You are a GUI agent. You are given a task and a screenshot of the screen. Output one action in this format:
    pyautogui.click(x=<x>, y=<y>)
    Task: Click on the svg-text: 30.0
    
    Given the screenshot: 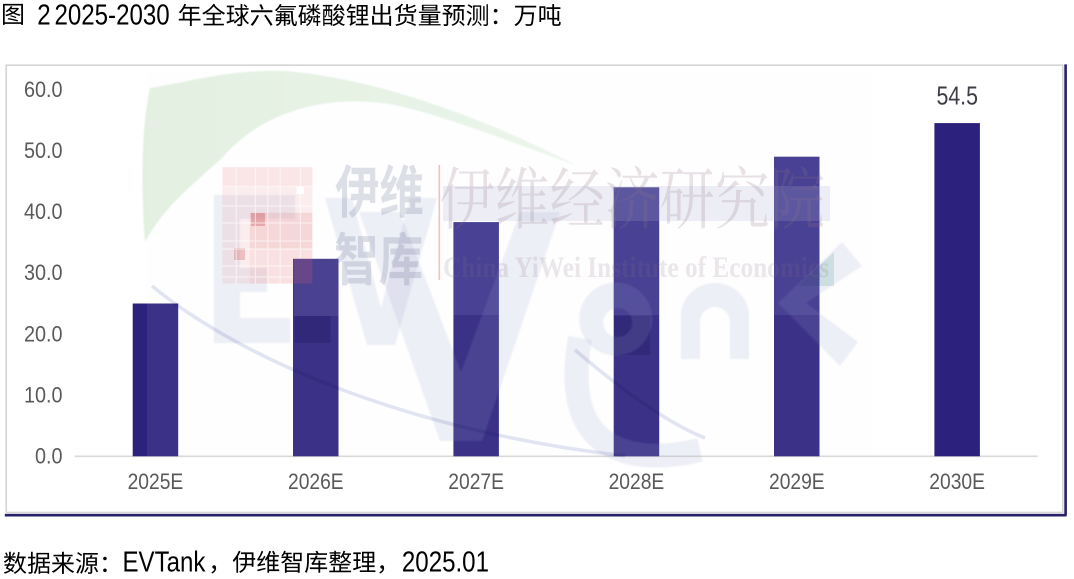 What is the action you would take?
    pyautogui.click(x=43, y=273)
    